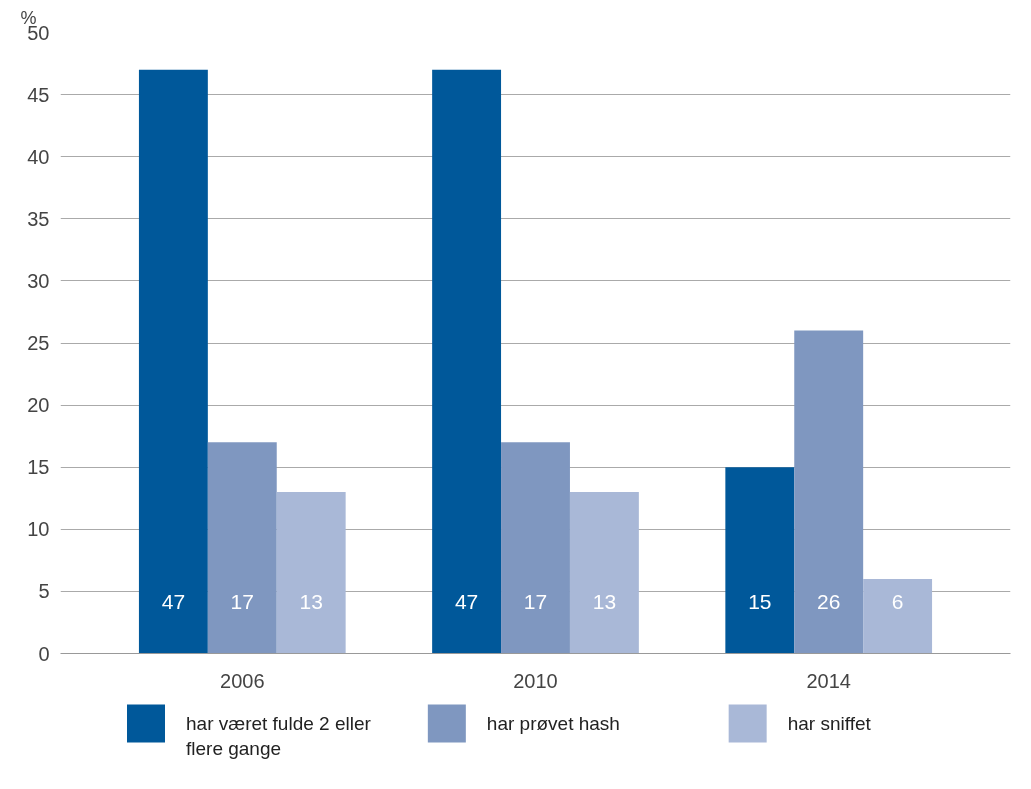 This screenshot has height=789, width=1031. I want to click on y-tick-label: 5, so click(44, 591).